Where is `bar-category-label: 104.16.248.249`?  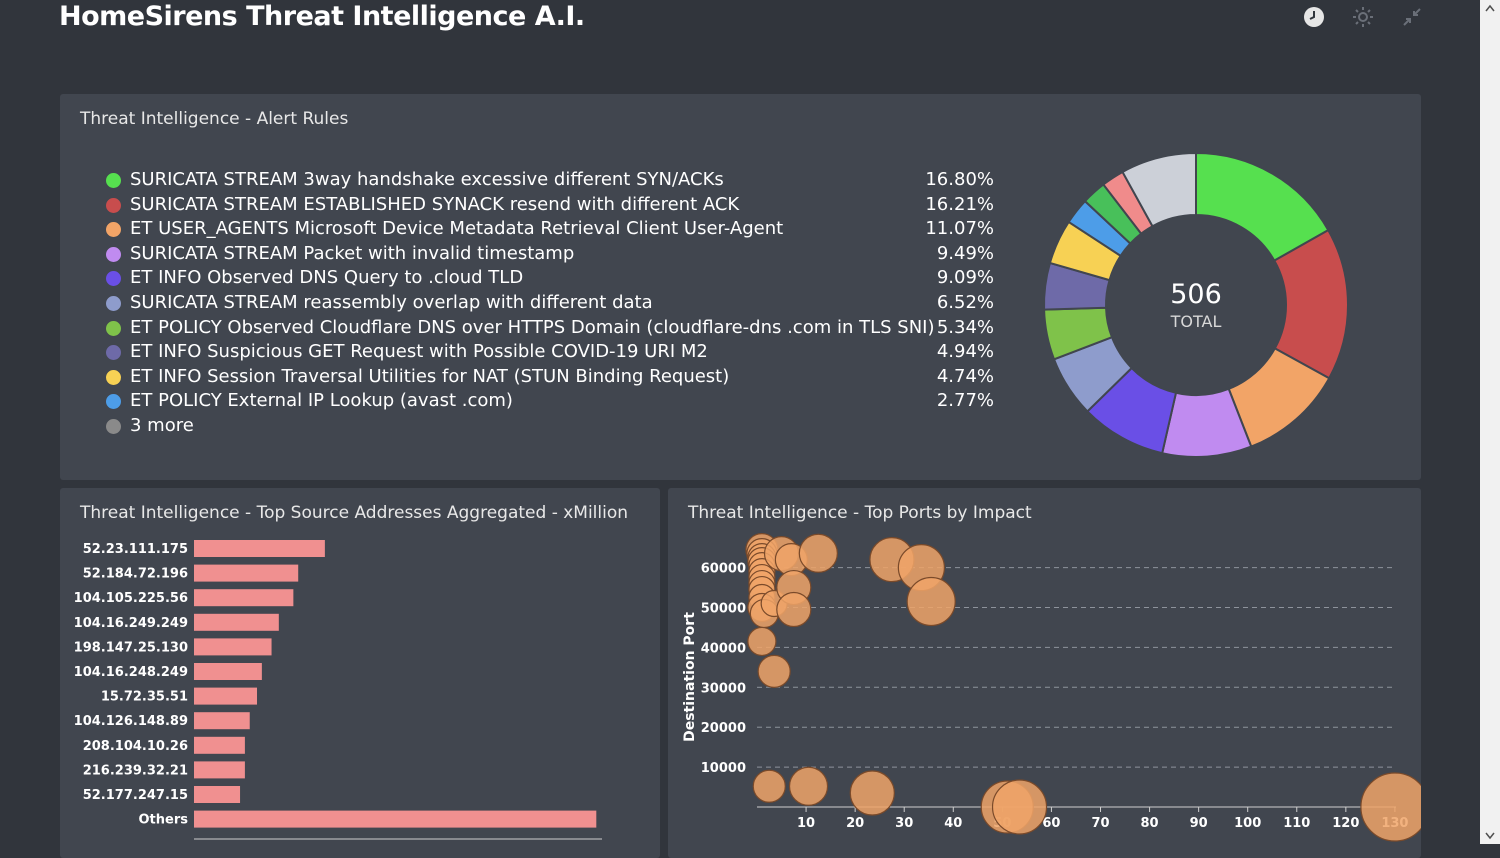
bar-category-label: 104.16.248.249 is located at coordinates (131, 672).